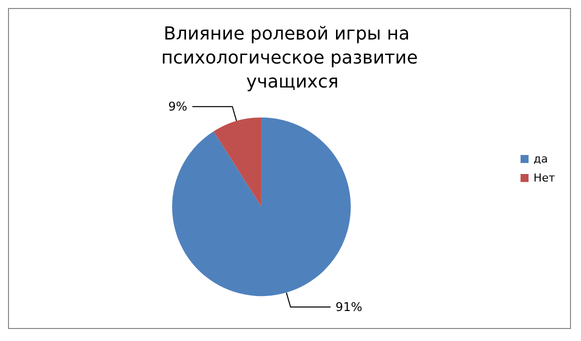  I want to click on chart-title: Влияние ролевой игры на психологическое развитие учащихся, so click(289, 58).